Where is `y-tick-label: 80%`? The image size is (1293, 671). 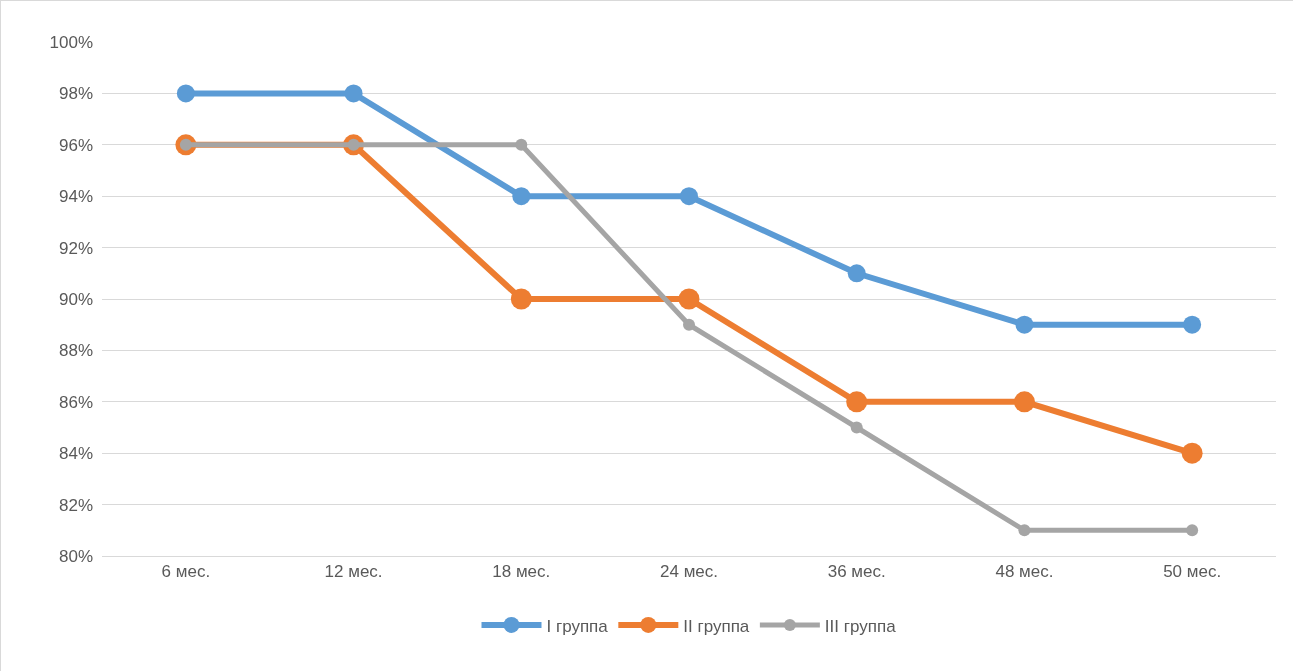
y-tick-label: 80% is located at coordinates (75, 556).